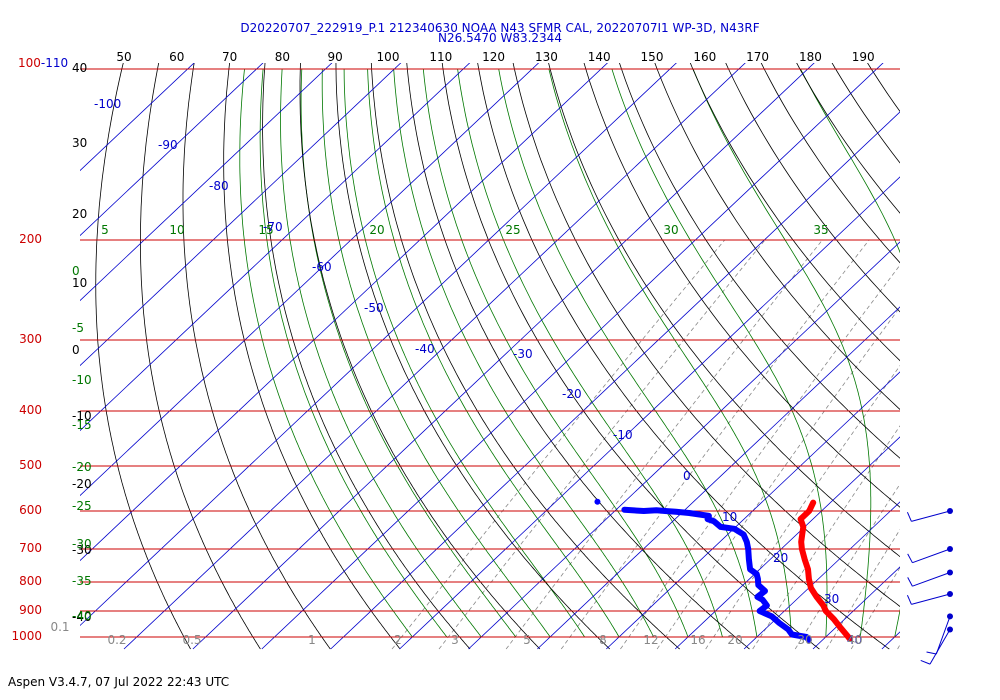  I want to click on isotherm-label--80: -80, so click(219, 186).